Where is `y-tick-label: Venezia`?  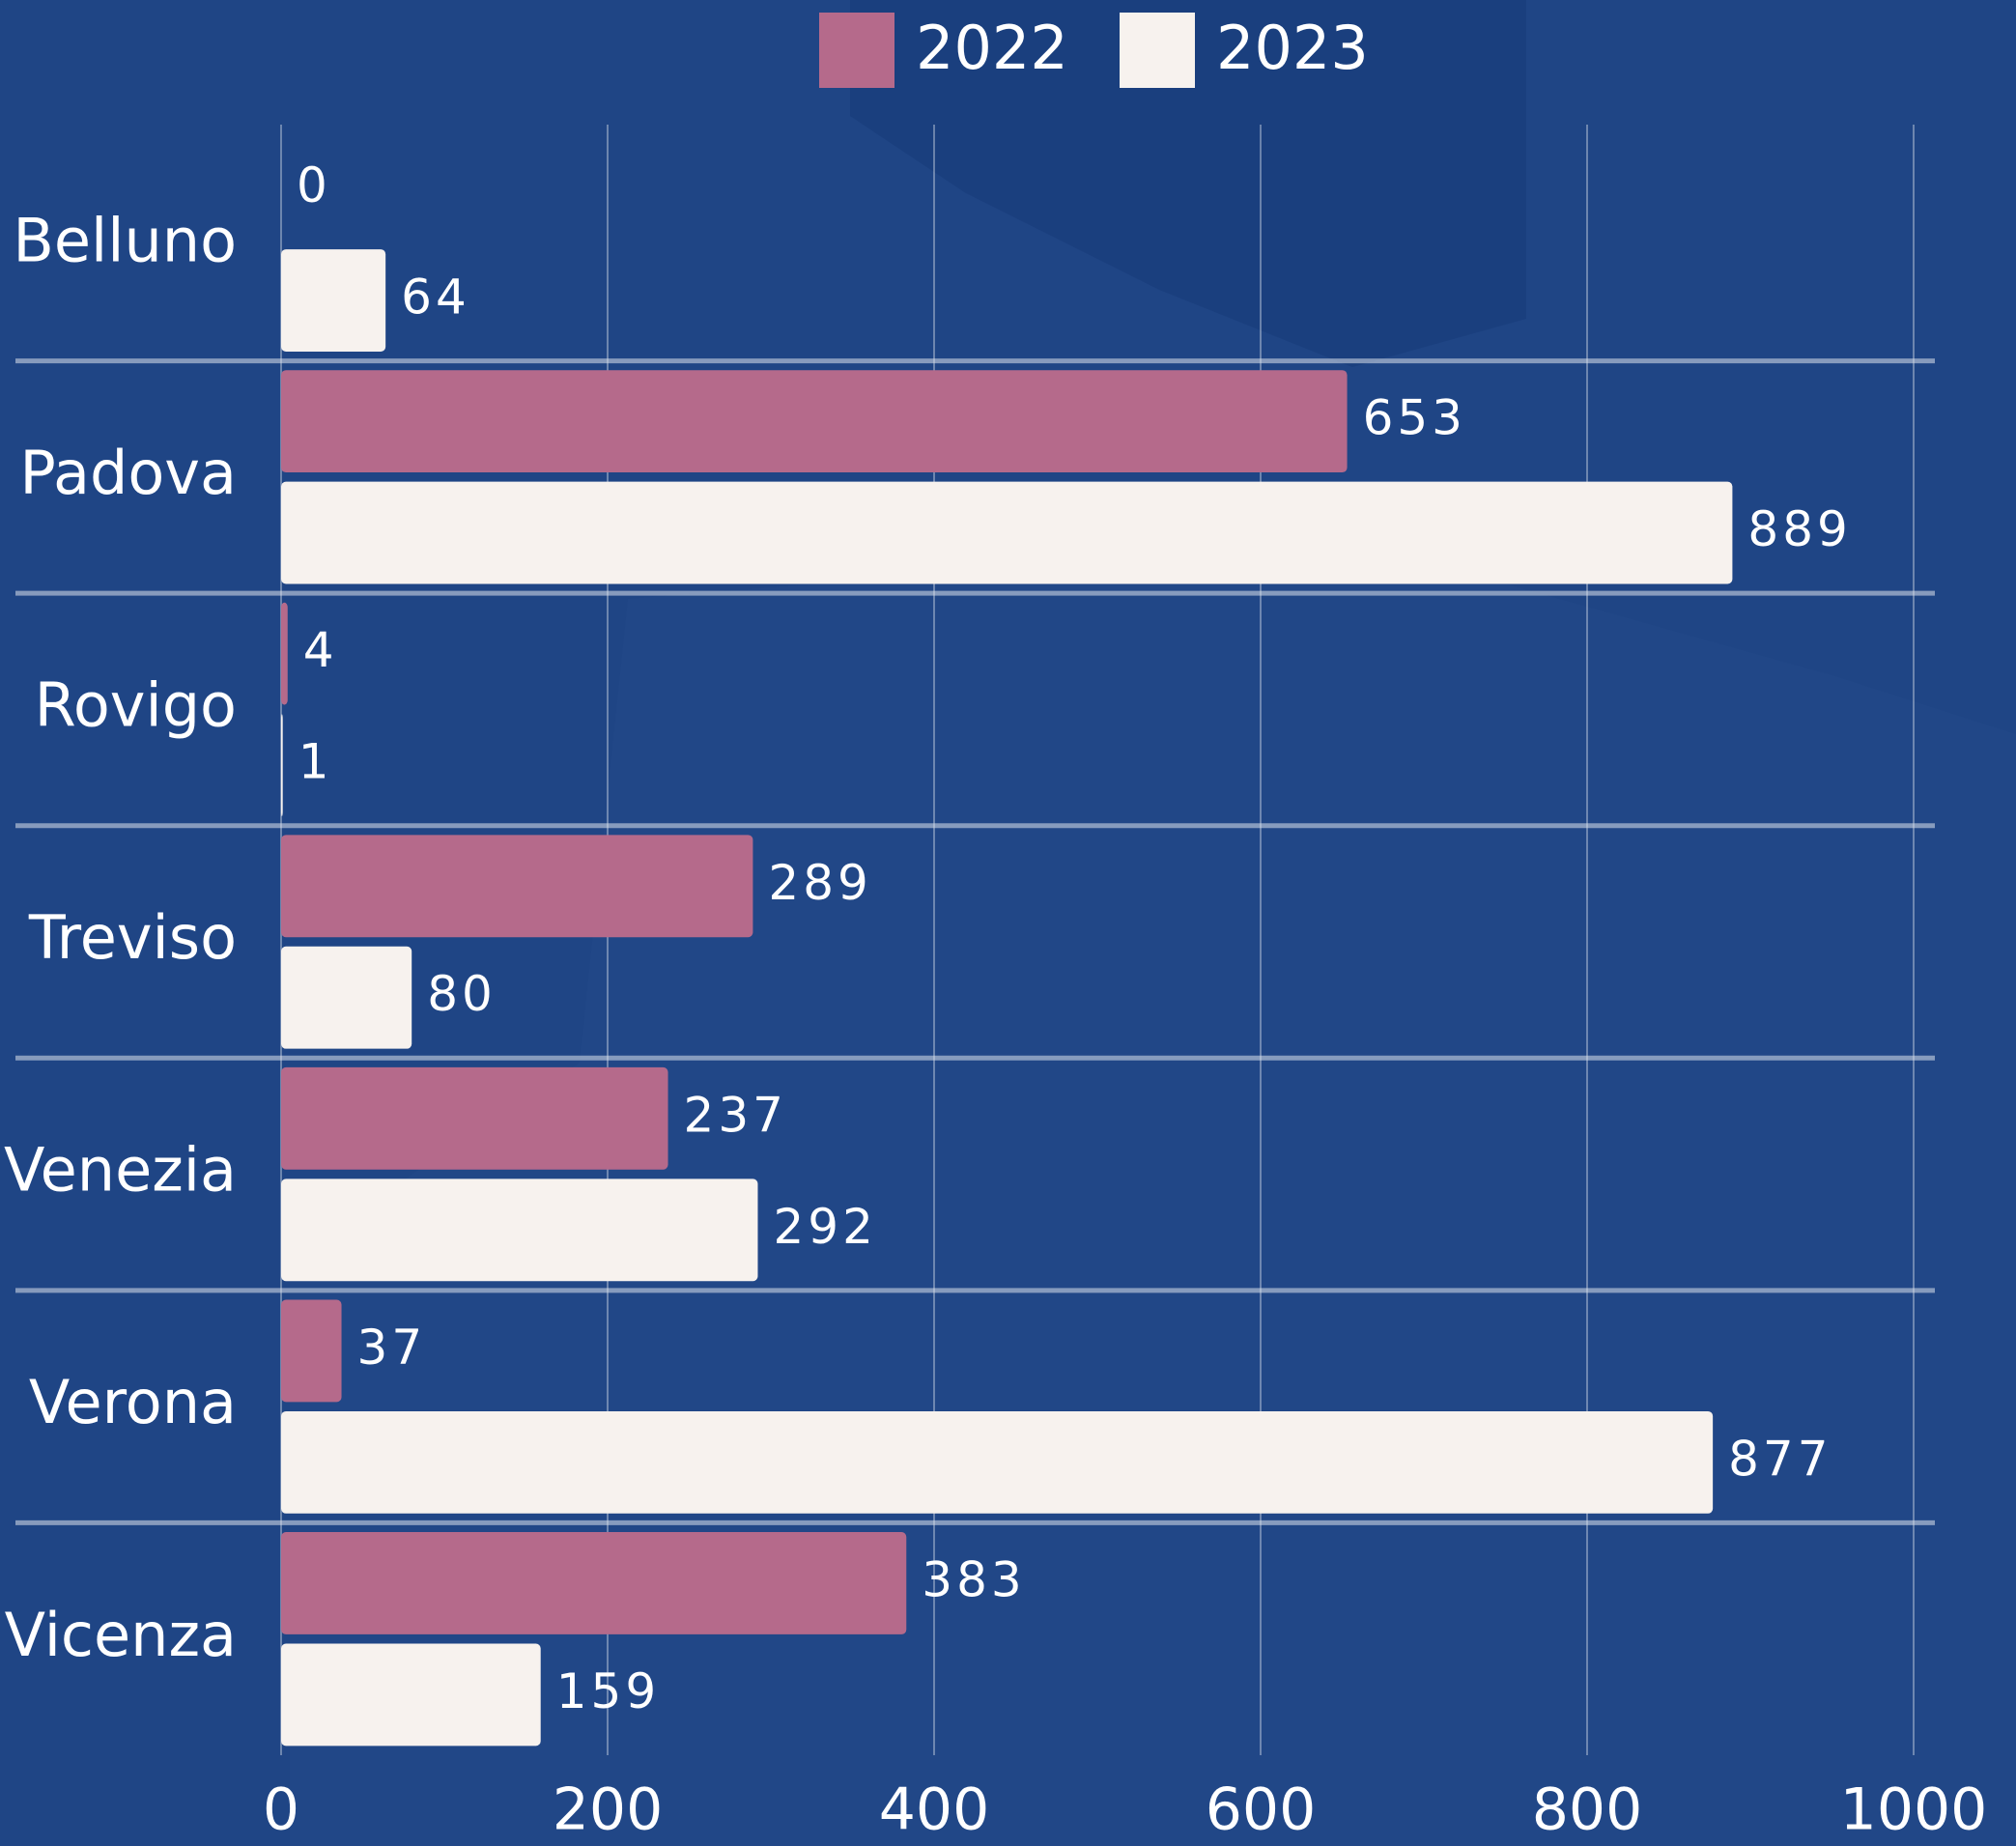
y-tick-label: Venezia is located at coordinates (120, 1170).